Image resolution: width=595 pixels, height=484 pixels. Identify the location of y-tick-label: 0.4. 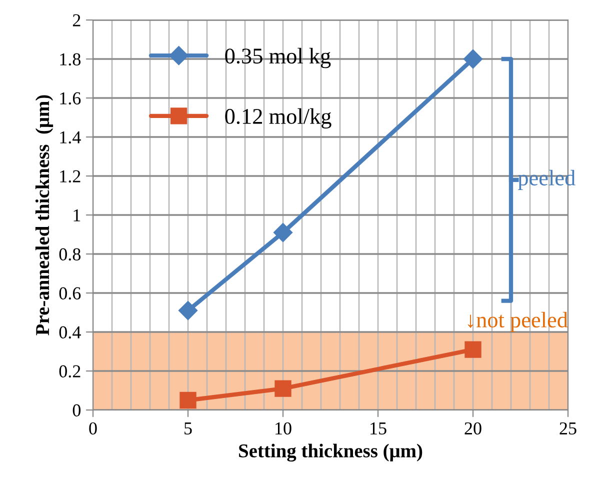
(70, 332).